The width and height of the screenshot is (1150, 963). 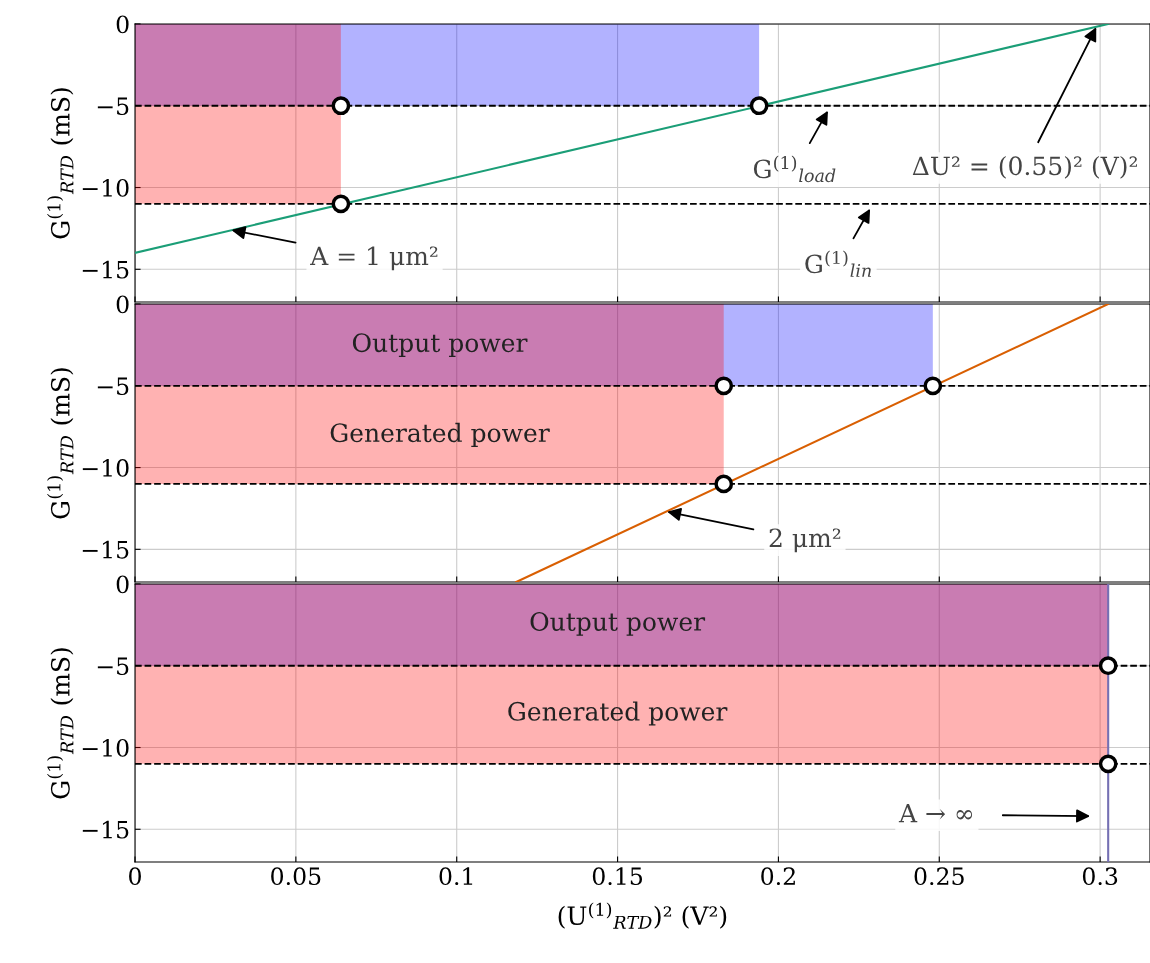 What do you see at coordinates (617, 876) in the screenshot?
I see `x-tick-label: 0.15` at bounding box center [617, 876].